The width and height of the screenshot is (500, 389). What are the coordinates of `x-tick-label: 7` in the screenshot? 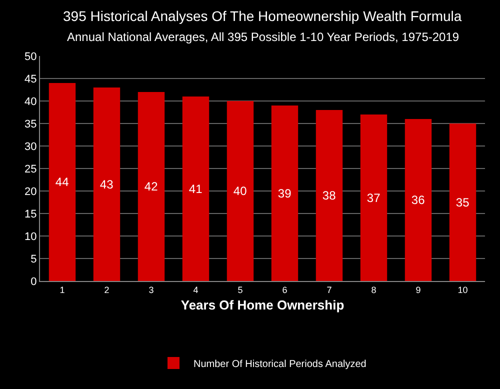 It's located at (329, 289).